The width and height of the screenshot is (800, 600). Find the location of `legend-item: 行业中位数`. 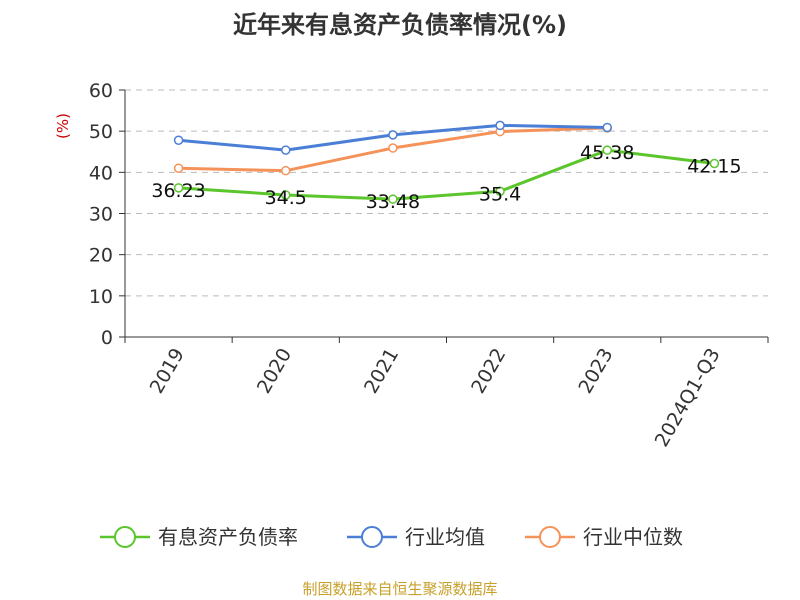

legend-item: 行业中位数 is located at coordinates (604, 537).